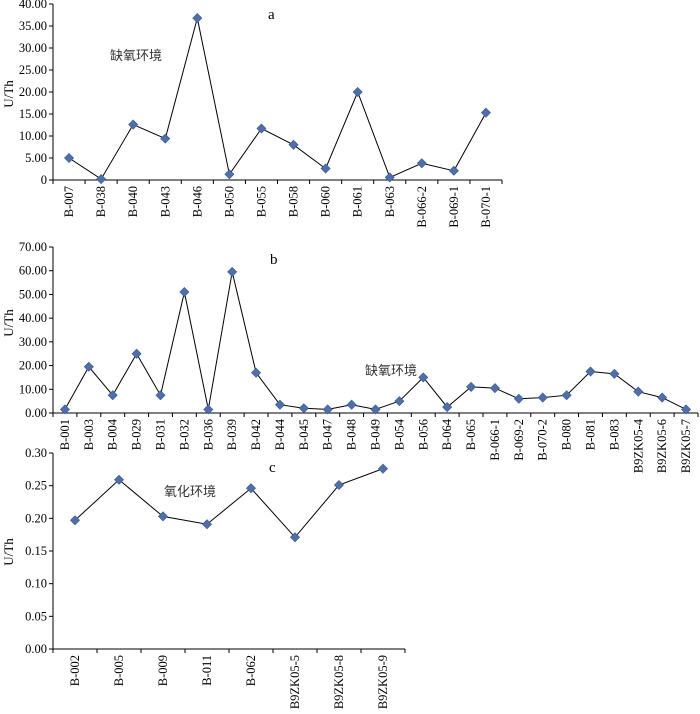 This screenshot has height=714, width=700. What do you see at coordinates (33, 48) in the screenshot?
I see `y-tick-label: 30.00` at bounding box center [33, 48].